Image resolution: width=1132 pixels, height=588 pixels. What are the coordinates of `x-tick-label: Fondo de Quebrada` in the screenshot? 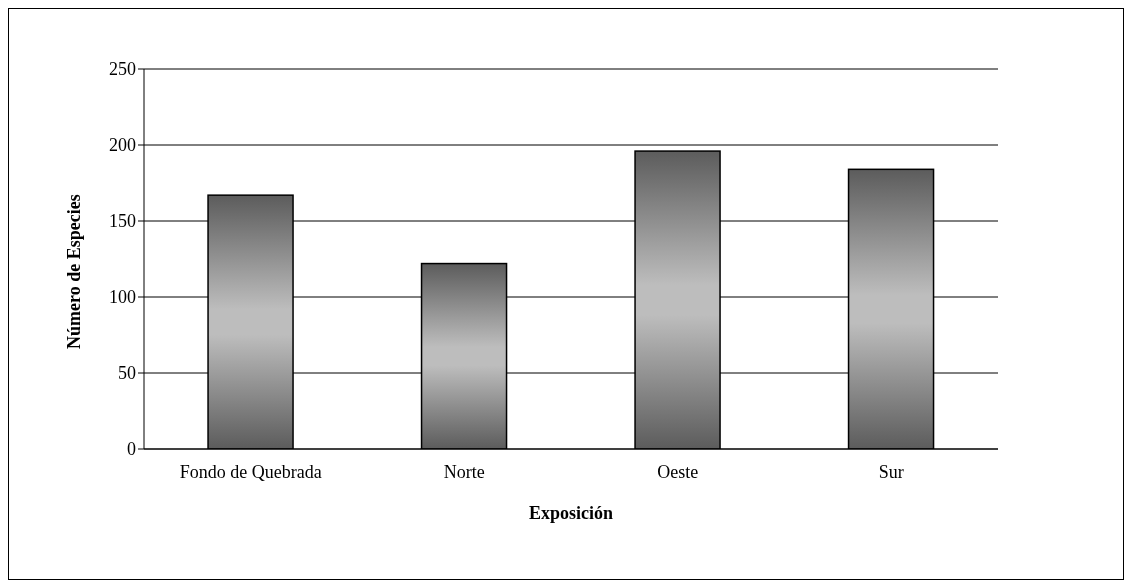 It's located at (250, 471).